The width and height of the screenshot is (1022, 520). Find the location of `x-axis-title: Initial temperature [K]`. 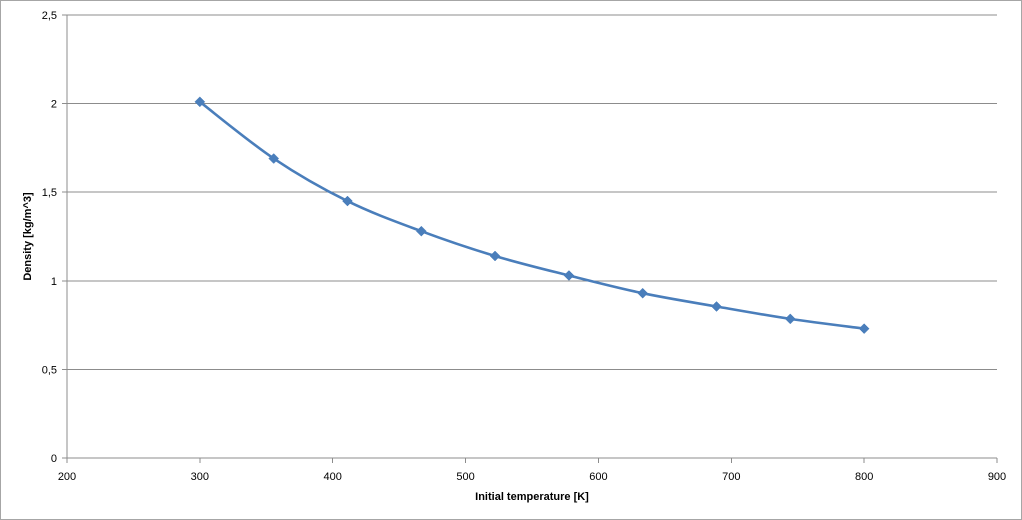

x-axis-title: Initial temperature [K] is located at coordinates (532, 497).